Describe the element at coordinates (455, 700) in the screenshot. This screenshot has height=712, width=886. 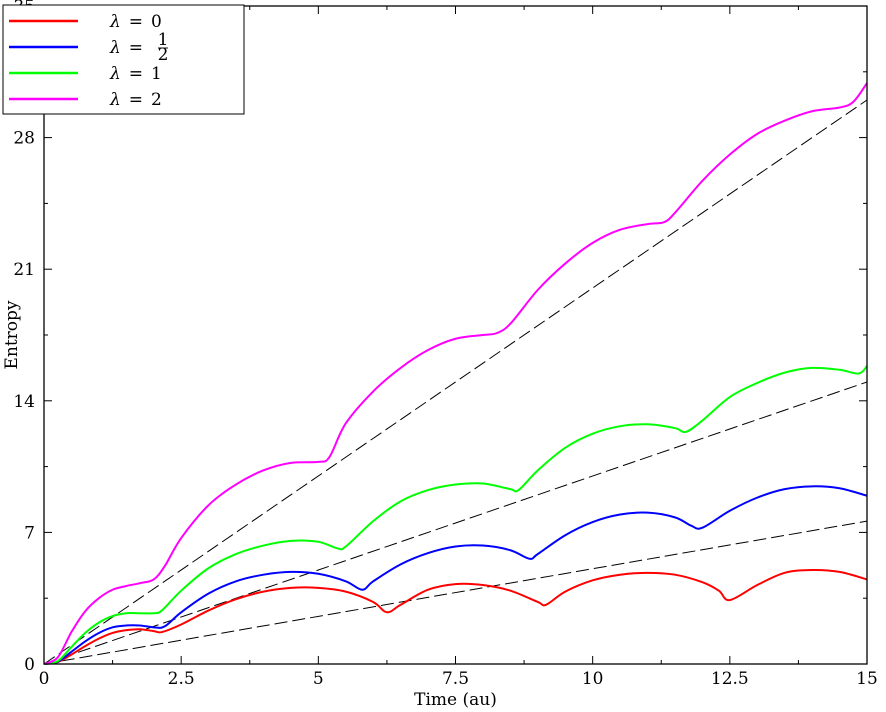
I see `x-axis-label: Time (au)` at that location.